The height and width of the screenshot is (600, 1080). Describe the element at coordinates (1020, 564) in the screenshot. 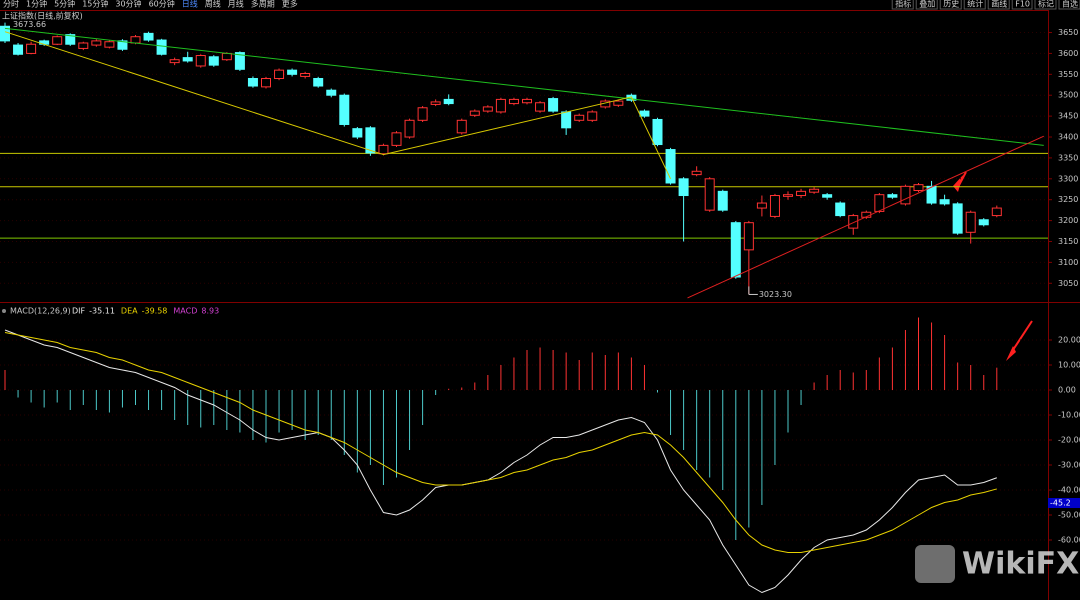

I see `watermark: WikiFX` at that location.